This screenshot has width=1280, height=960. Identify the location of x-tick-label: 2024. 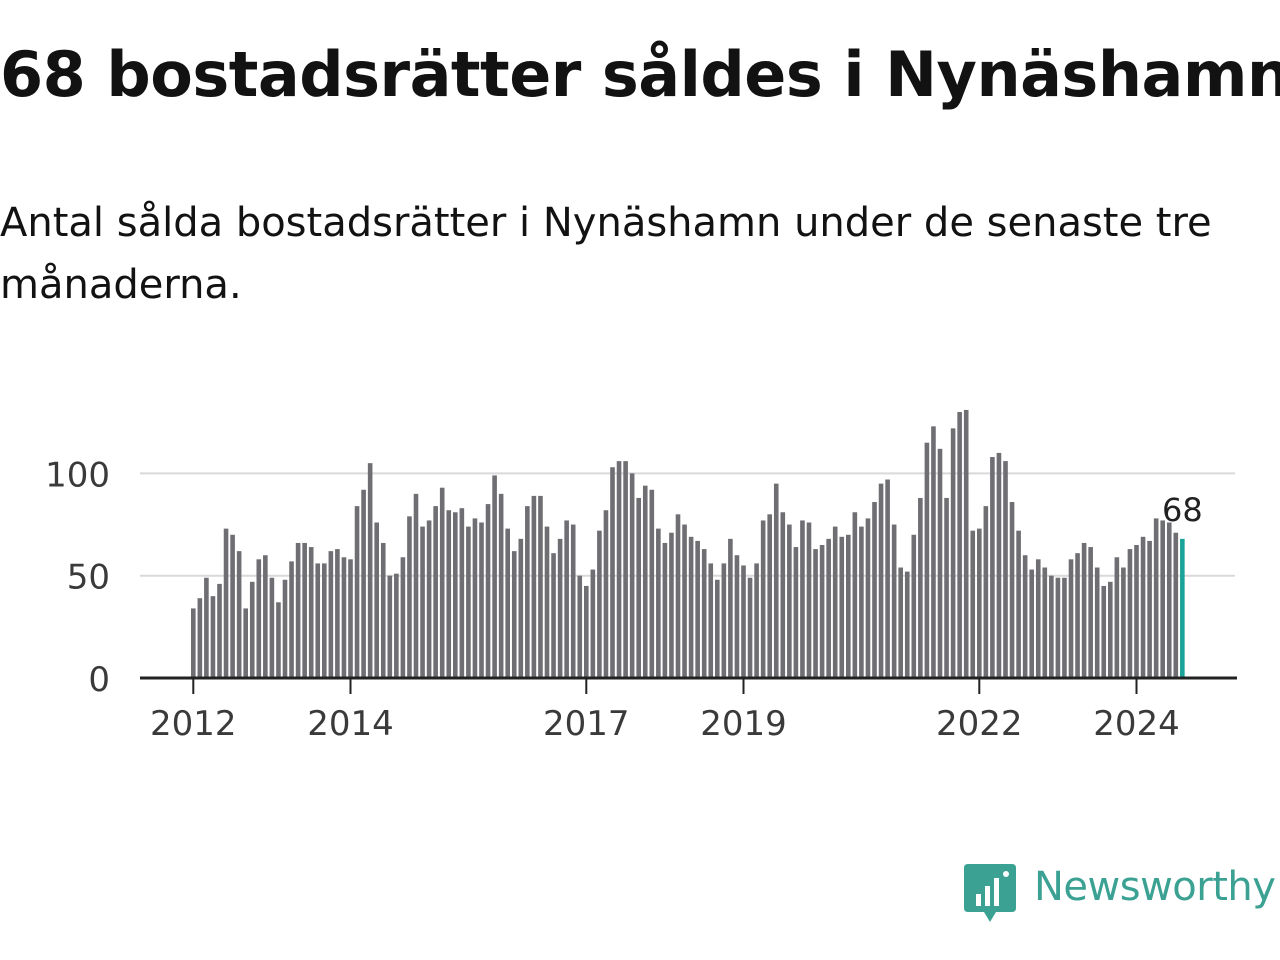
(1136, 724).